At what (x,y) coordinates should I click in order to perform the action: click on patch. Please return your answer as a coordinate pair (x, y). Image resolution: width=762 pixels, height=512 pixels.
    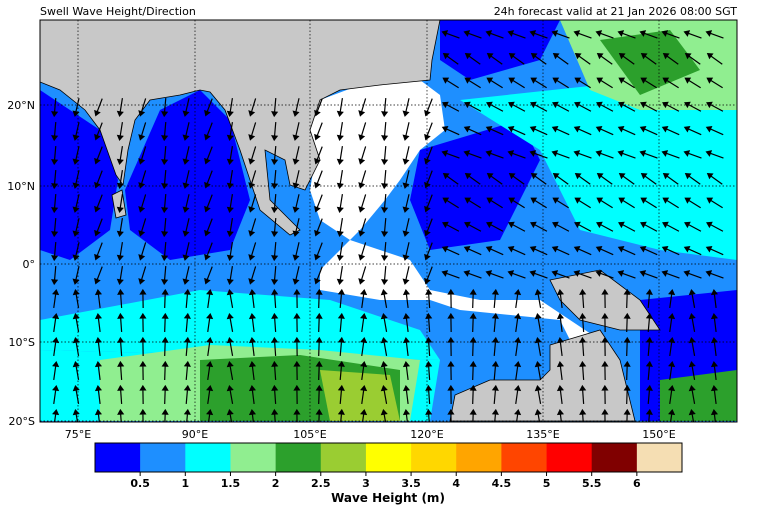
    Looking at the image, I should click on (698, 395).